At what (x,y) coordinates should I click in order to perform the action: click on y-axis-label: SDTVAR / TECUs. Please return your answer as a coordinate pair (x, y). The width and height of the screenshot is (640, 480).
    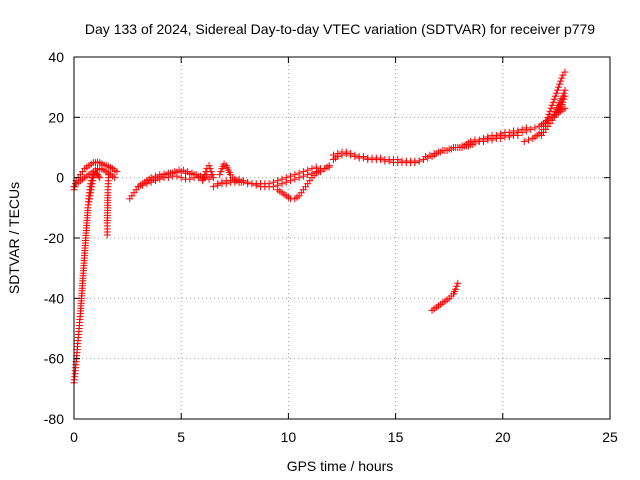
    Looking at the image, I should click on (14, 238).